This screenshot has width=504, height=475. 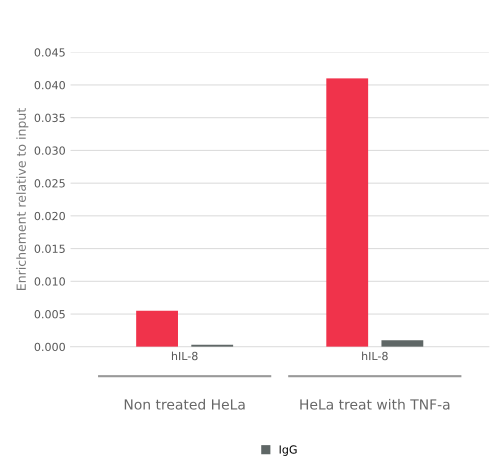 What do you see at coordinates (49, 52) in the screenshot?
I see `y-tick-label: 0.045` at bounding box center [49, 52].